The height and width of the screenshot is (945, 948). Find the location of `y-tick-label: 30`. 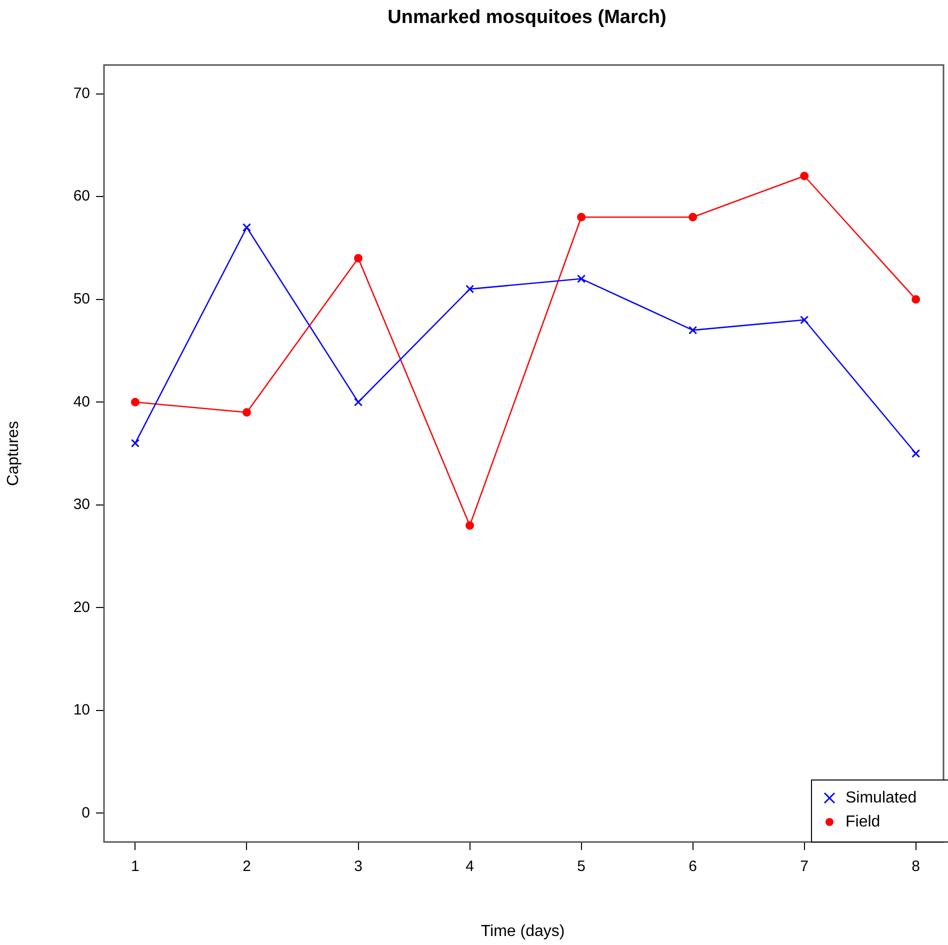

y-tick-label: 30 is located at coordinates (81, 505).